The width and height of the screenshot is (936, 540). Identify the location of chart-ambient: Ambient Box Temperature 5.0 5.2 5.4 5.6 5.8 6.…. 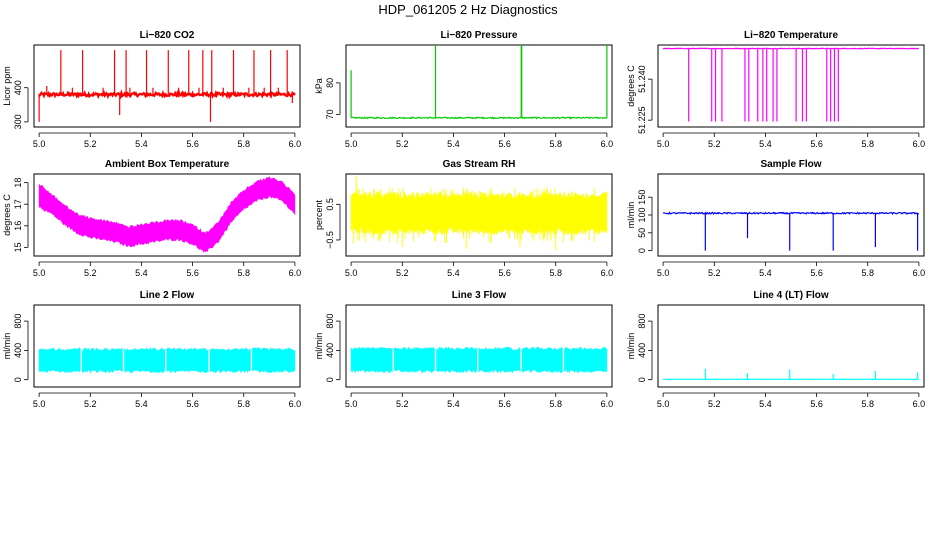
(151, 218).